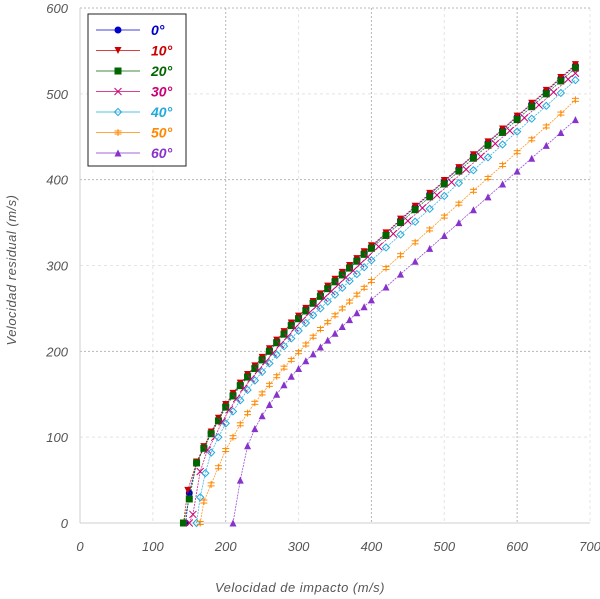  Describe the element at coordinates (57, 266) in the screenshot. I see `y-tick-label: 300` at that location.